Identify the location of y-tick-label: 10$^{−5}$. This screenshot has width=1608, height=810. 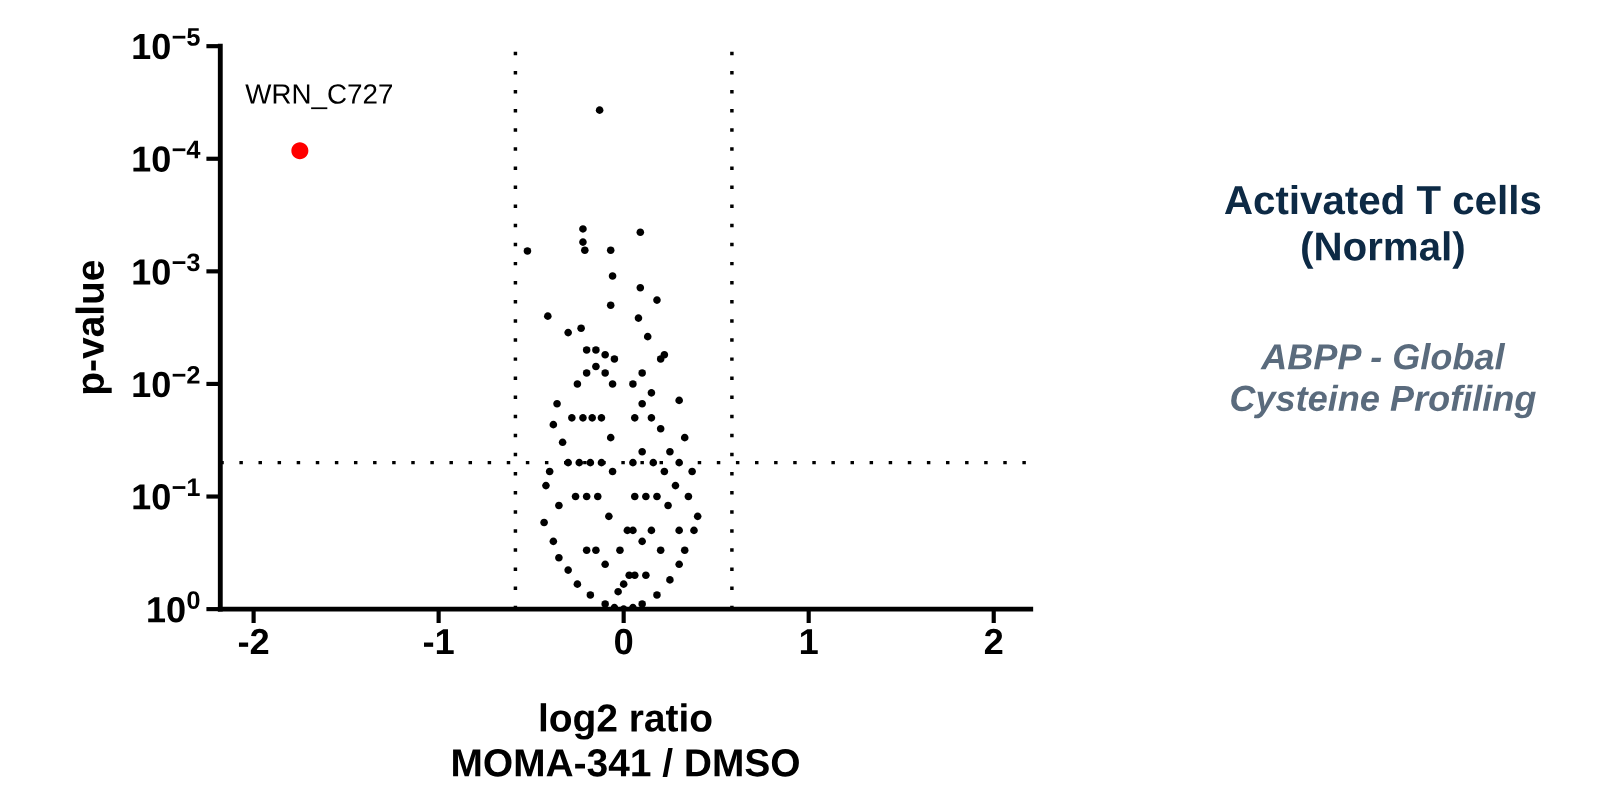
(166, 44).